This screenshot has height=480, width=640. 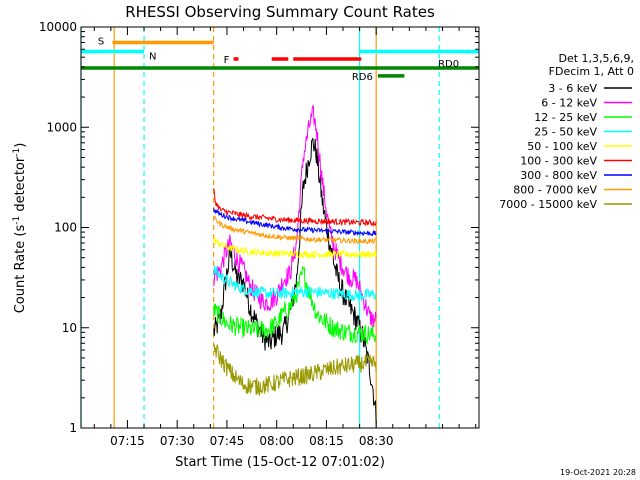 What do you see at coordinates (69, 328) in the screenshot?
I see `y-tick-label-1: 10` at bounding box center [69, 328].